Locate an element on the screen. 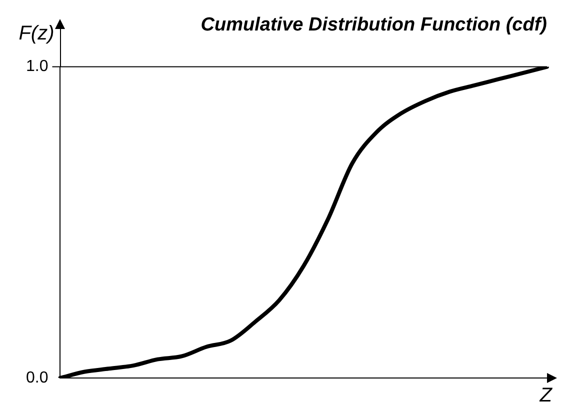  y-axis-title: F(z) is located at coordinates (36, 33).